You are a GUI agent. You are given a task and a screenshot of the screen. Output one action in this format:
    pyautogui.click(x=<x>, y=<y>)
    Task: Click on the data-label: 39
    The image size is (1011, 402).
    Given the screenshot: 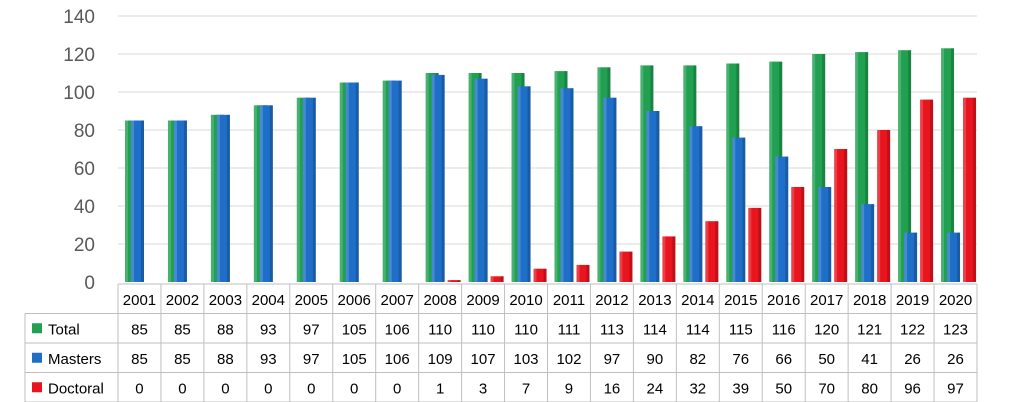 What is the action you would take?
    pyautogui.click(x=740, y=388)
    